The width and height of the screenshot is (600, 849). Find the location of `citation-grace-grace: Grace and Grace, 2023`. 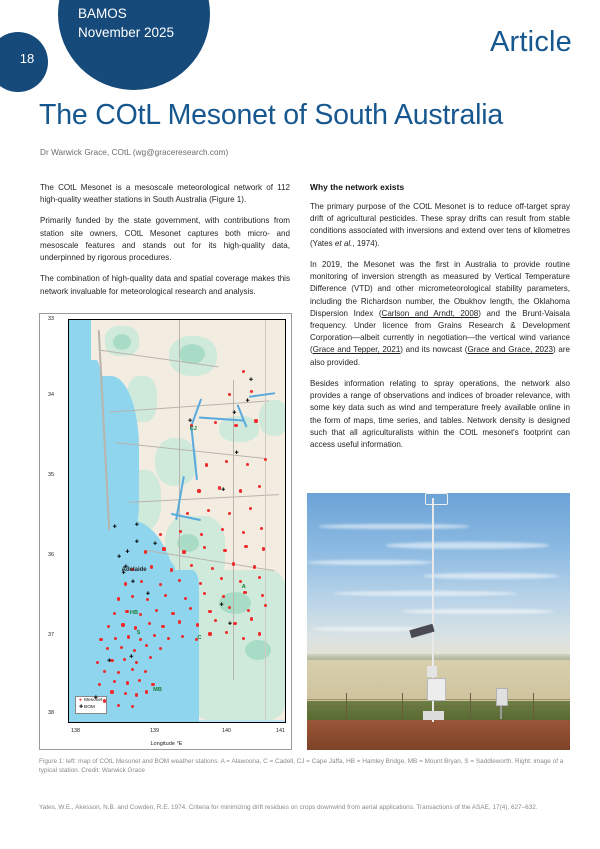

citation-grace-grace: Grace and Grace, 2023 is located at coordinates (510, 350).